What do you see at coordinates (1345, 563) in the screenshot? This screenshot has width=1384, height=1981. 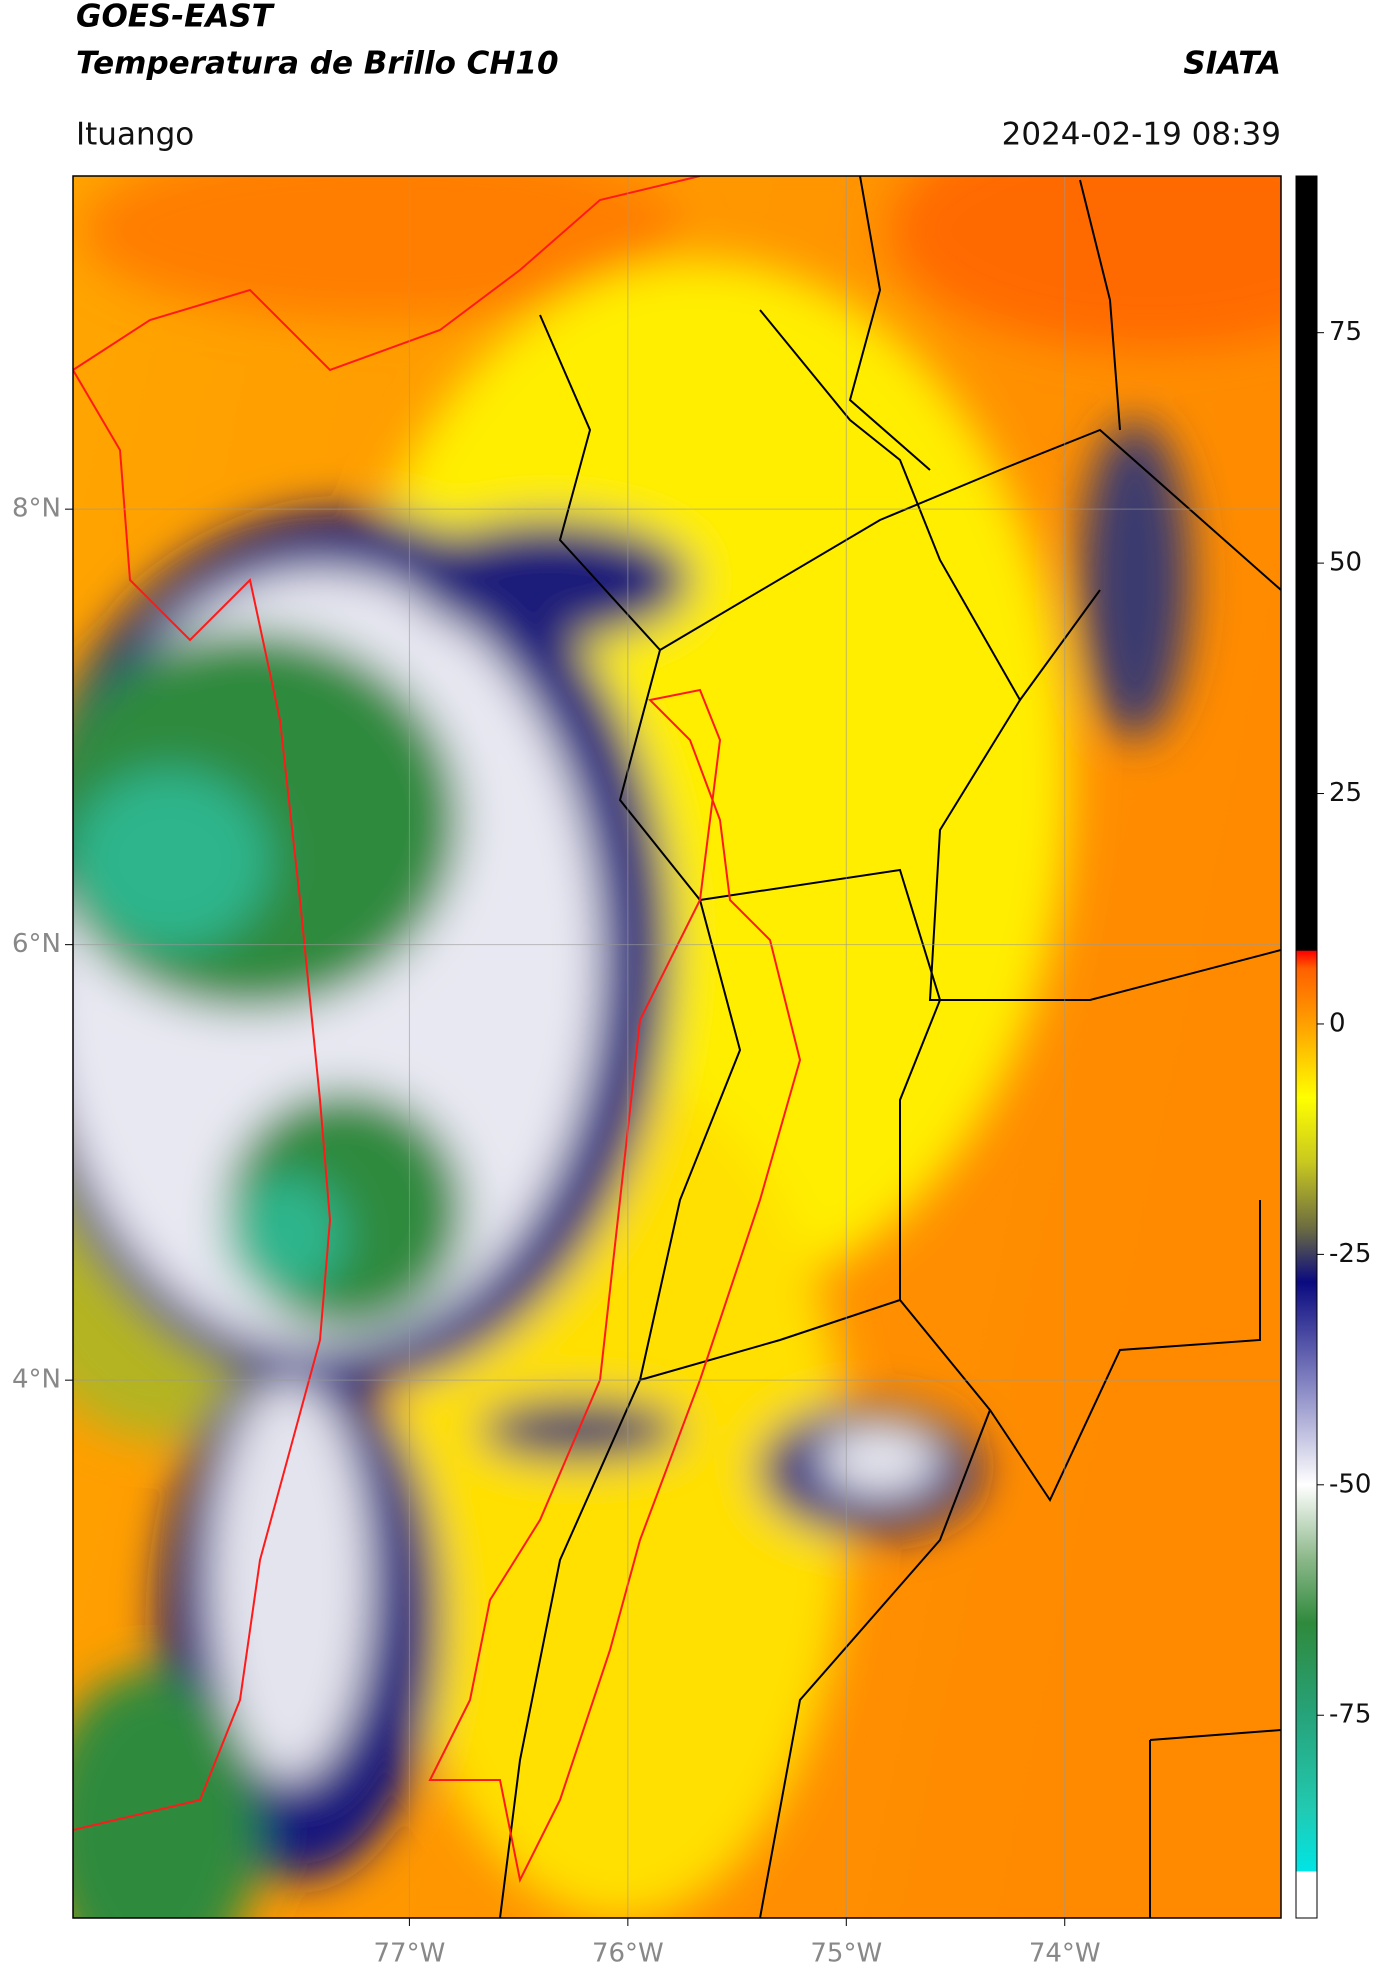 I see `colorbar-tick-label: 50` at bounding box center [1345, 563].